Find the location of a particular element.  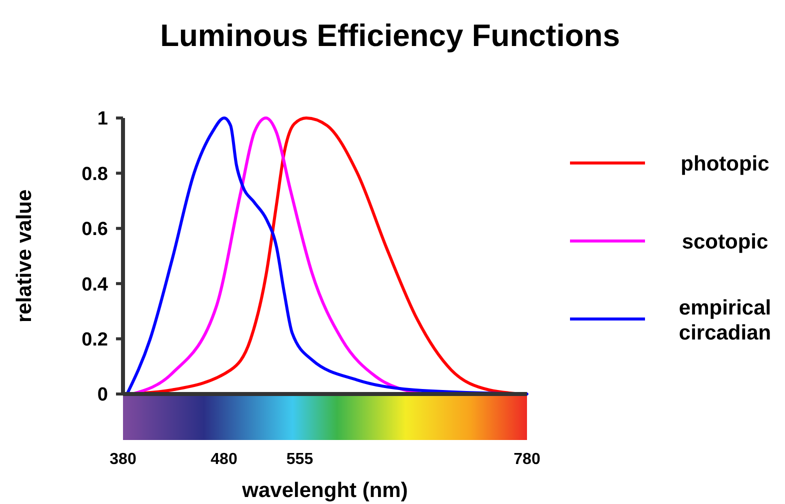

y-tick-label: 0.4 is located at coordinates (95, 285).